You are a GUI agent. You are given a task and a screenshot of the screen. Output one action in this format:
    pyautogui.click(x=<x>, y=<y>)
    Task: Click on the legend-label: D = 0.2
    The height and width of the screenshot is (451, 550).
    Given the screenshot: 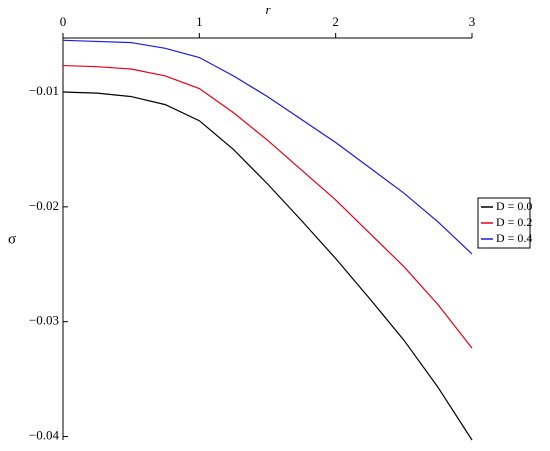 What is the action you would take?
    pyautogui.click(x=514, y=222)
    